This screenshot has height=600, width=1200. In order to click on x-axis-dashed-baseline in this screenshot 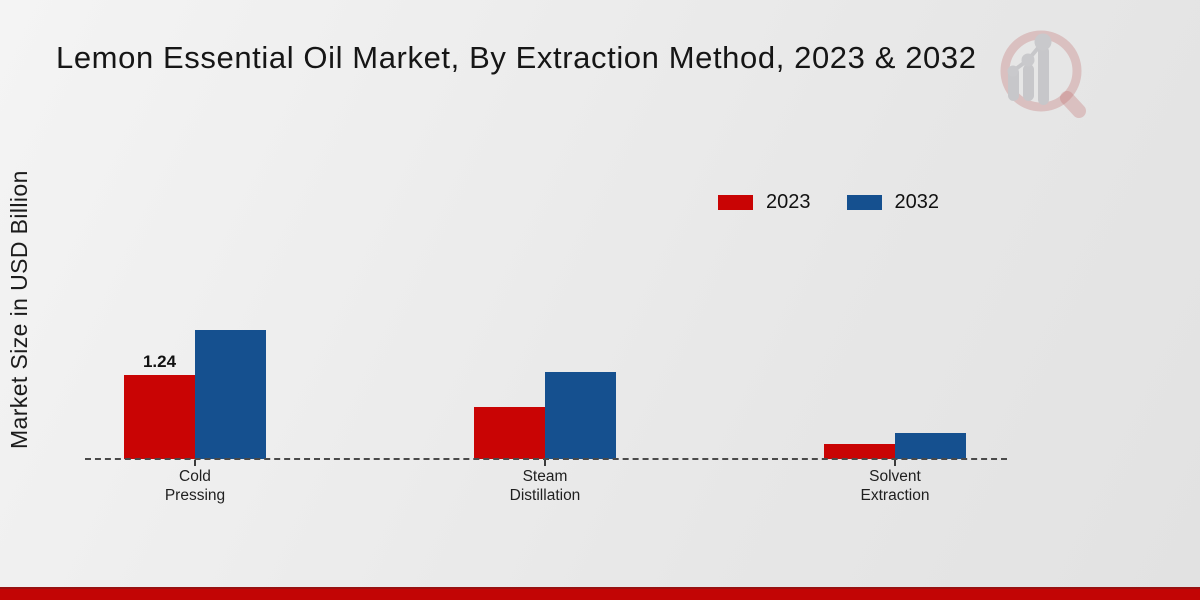, I will do `click(546, 459)`.